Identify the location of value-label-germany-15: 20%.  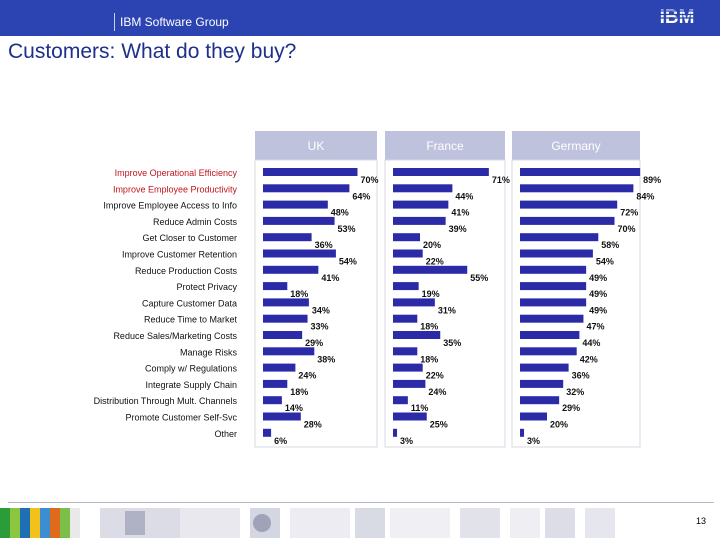
(559, 425).